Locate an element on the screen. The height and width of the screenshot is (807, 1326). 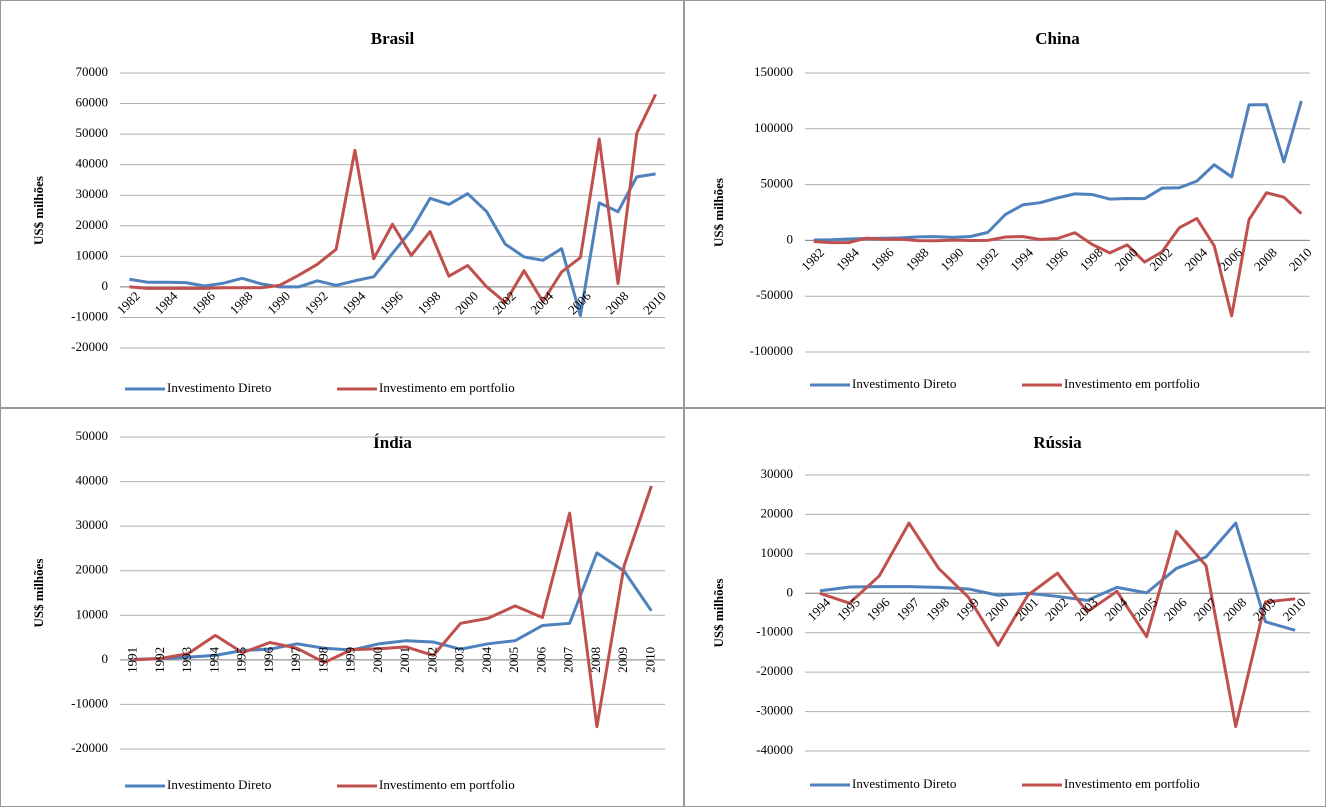
y-tick-label: 60000 is located at coordinates (92, 102).